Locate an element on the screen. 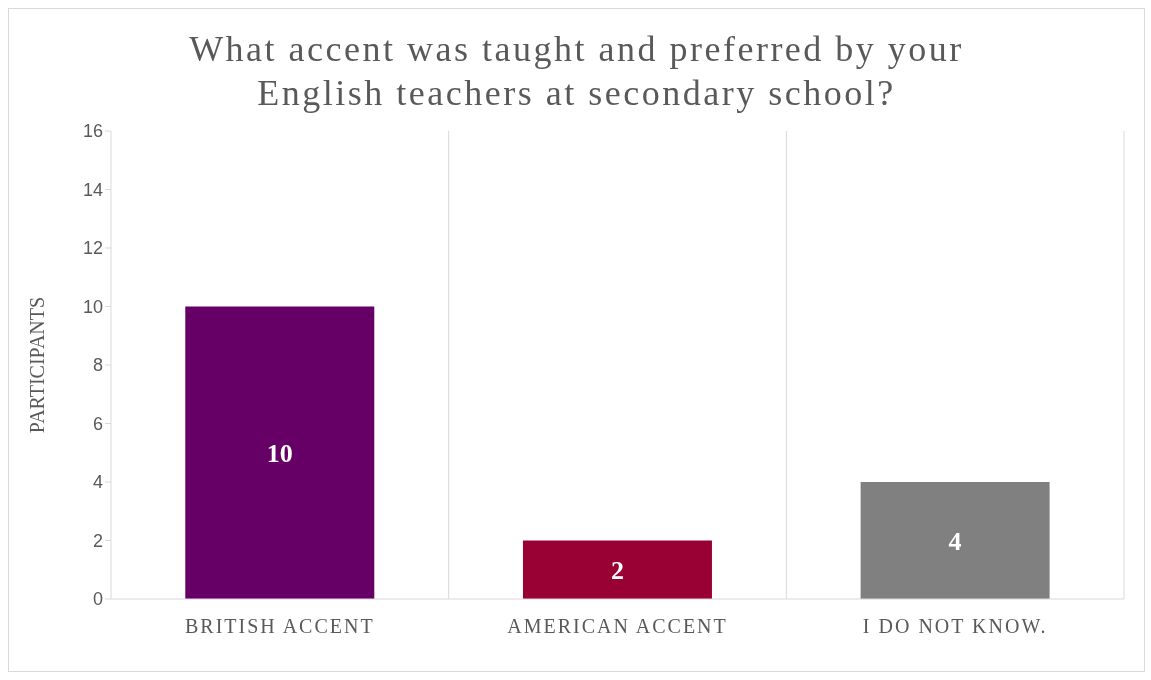  y-tick-label: 2 is located at coordinates (97, 540).